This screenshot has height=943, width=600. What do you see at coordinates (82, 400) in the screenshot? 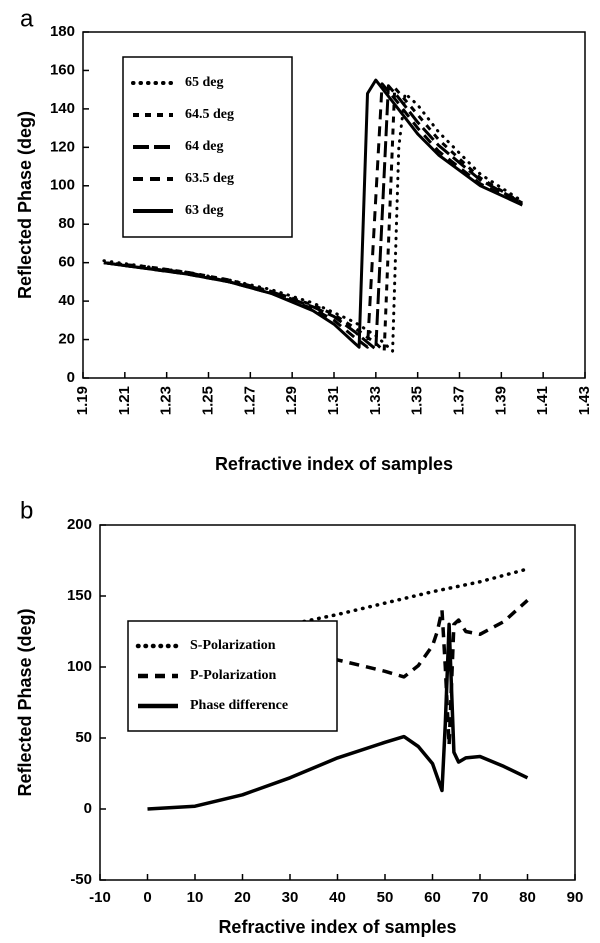
I see `x-tick-label: 1.19` at bounding box center [82, 400].